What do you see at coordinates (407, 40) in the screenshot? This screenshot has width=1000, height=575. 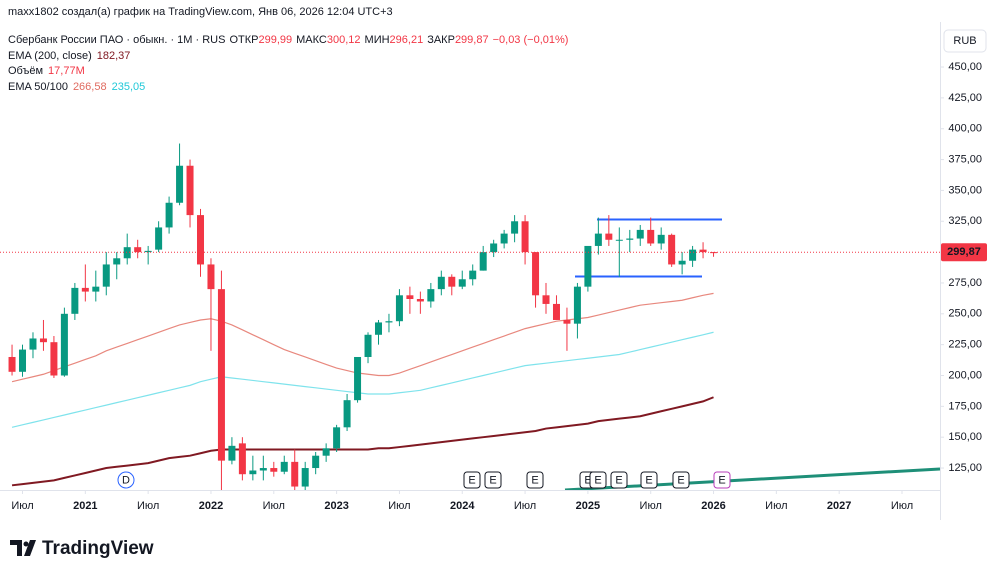 I see `value: 296,21` at bounding box center [407, 40].